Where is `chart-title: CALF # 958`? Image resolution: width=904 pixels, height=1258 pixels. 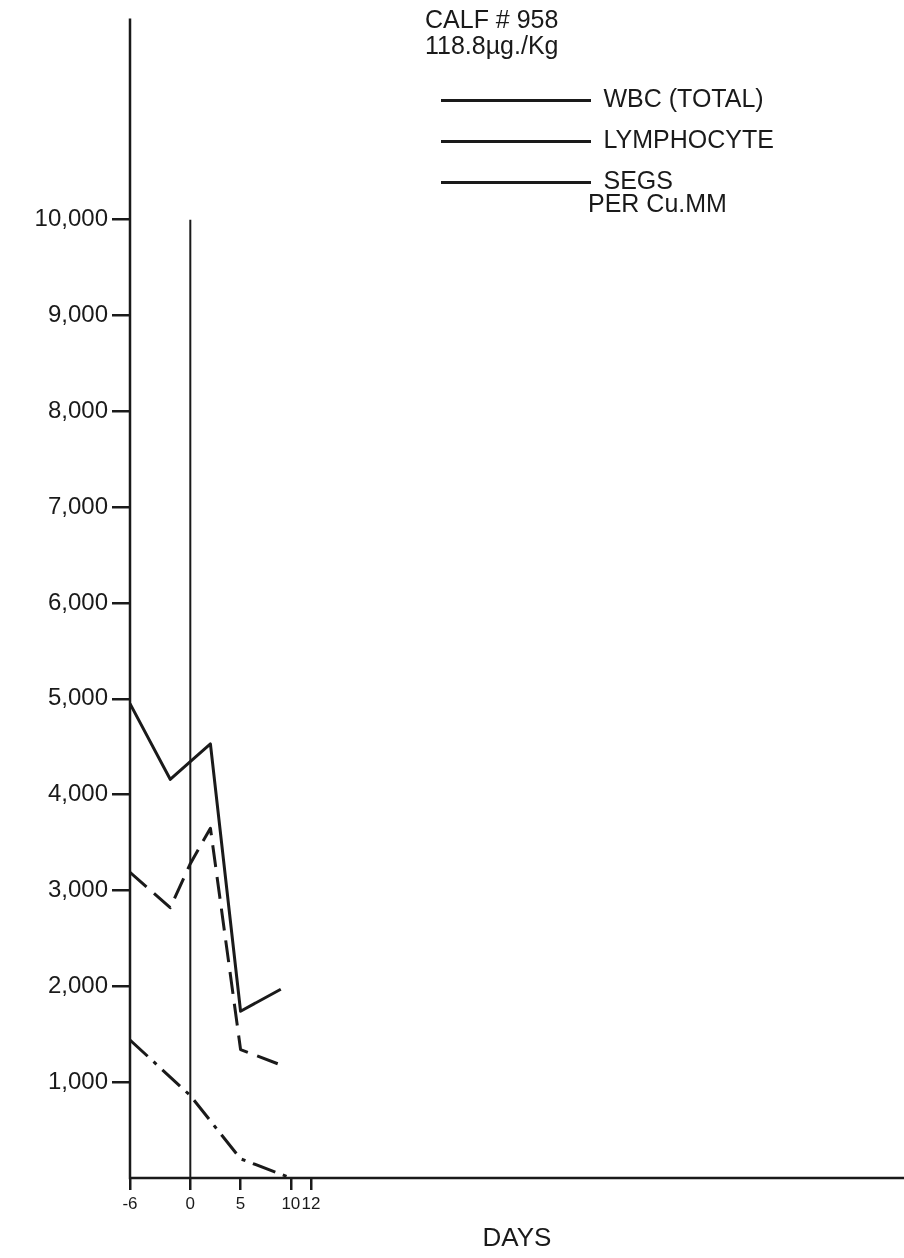
chart-title: CALF # 958 is located at coordinates (492, 19).